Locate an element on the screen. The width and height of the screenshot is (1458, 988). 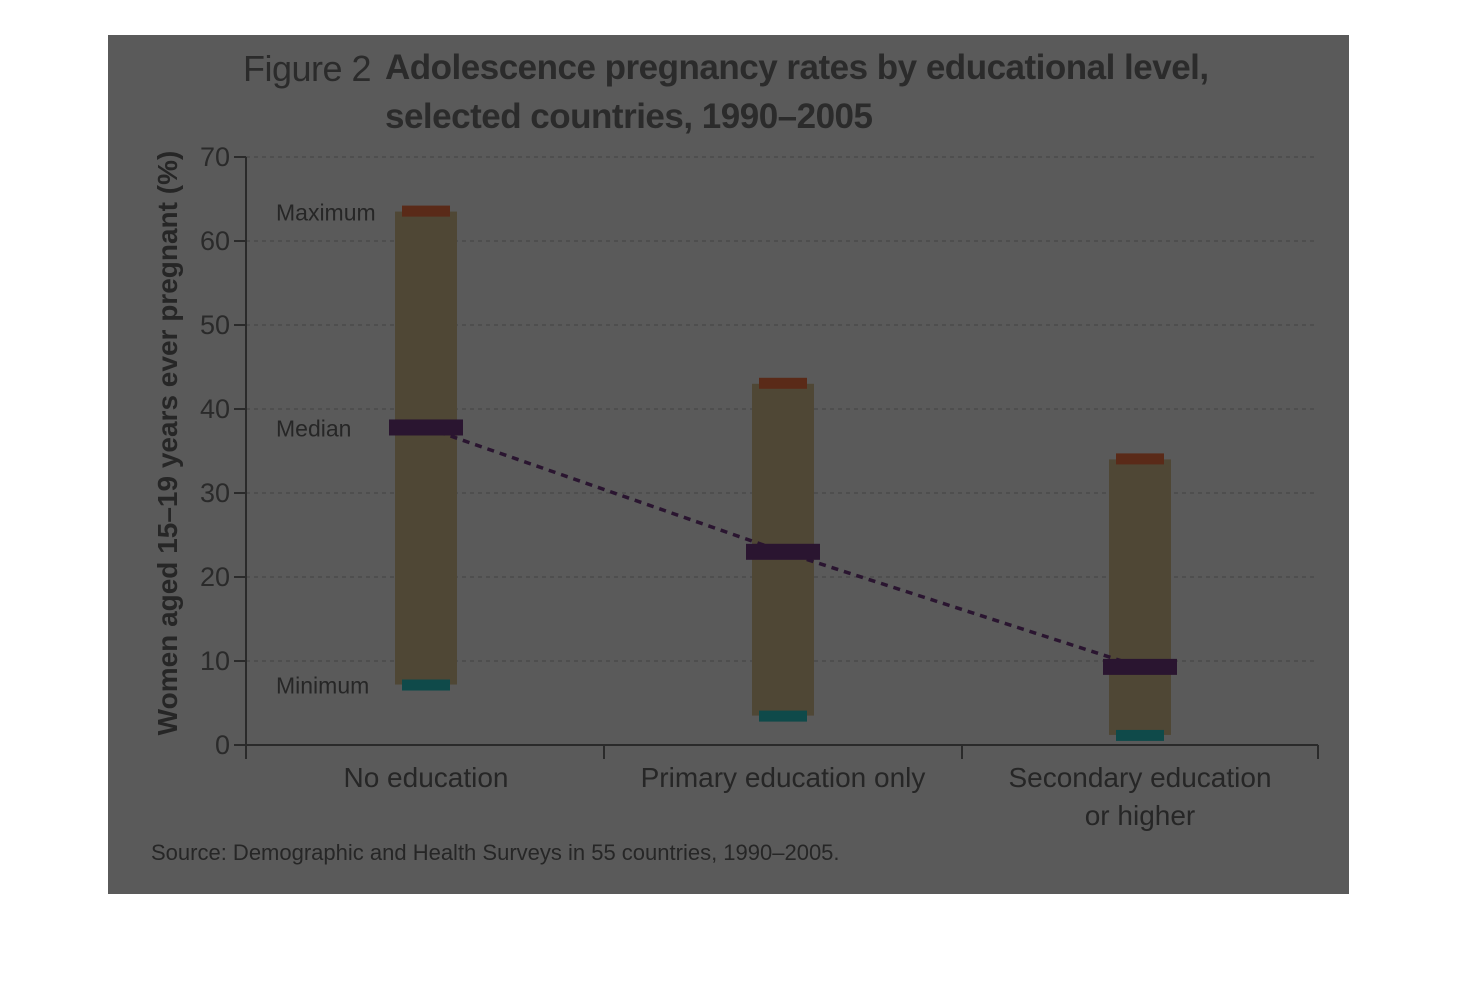
y-tick-label: 30 is located at coordinates (215, 493).